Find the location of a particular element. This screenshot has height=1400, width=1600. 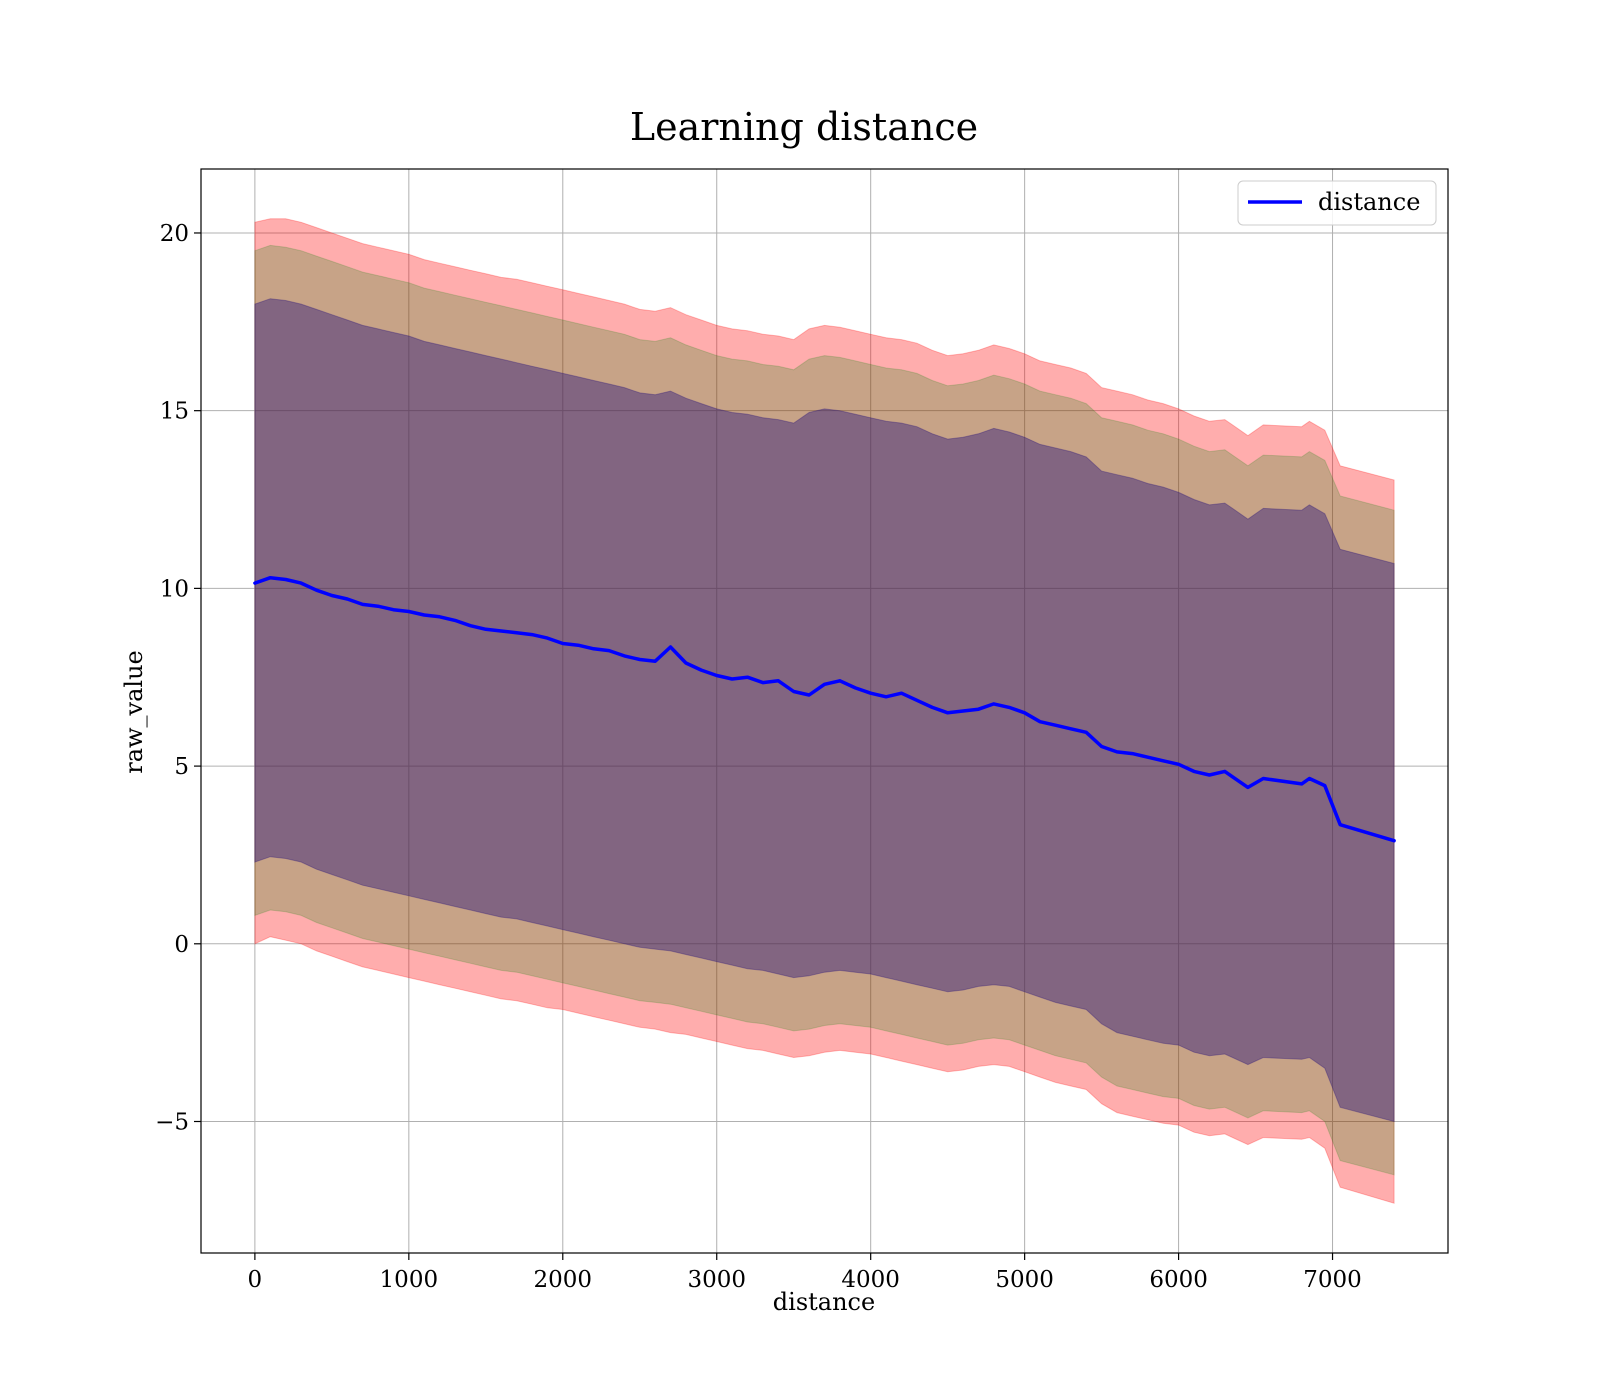

legend: distance is located at coordinates (1337, 203).